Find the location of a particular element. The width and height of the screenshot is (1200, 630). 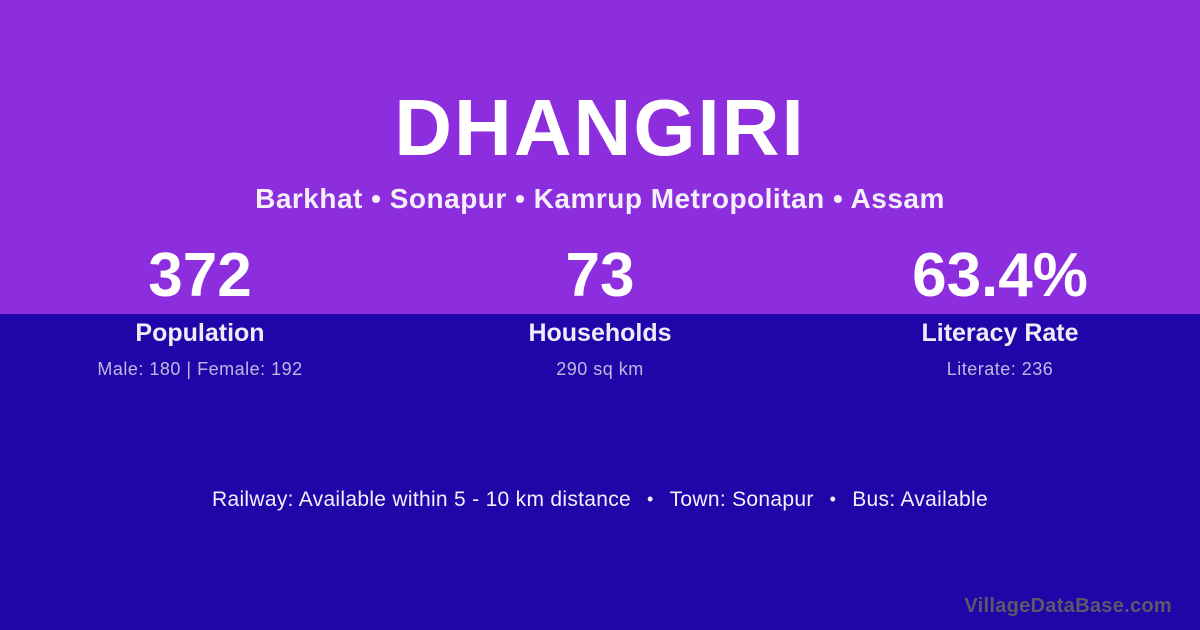

population-gender-detail: Male: 180 | Female: 192 is located at coordinates (200, 369).